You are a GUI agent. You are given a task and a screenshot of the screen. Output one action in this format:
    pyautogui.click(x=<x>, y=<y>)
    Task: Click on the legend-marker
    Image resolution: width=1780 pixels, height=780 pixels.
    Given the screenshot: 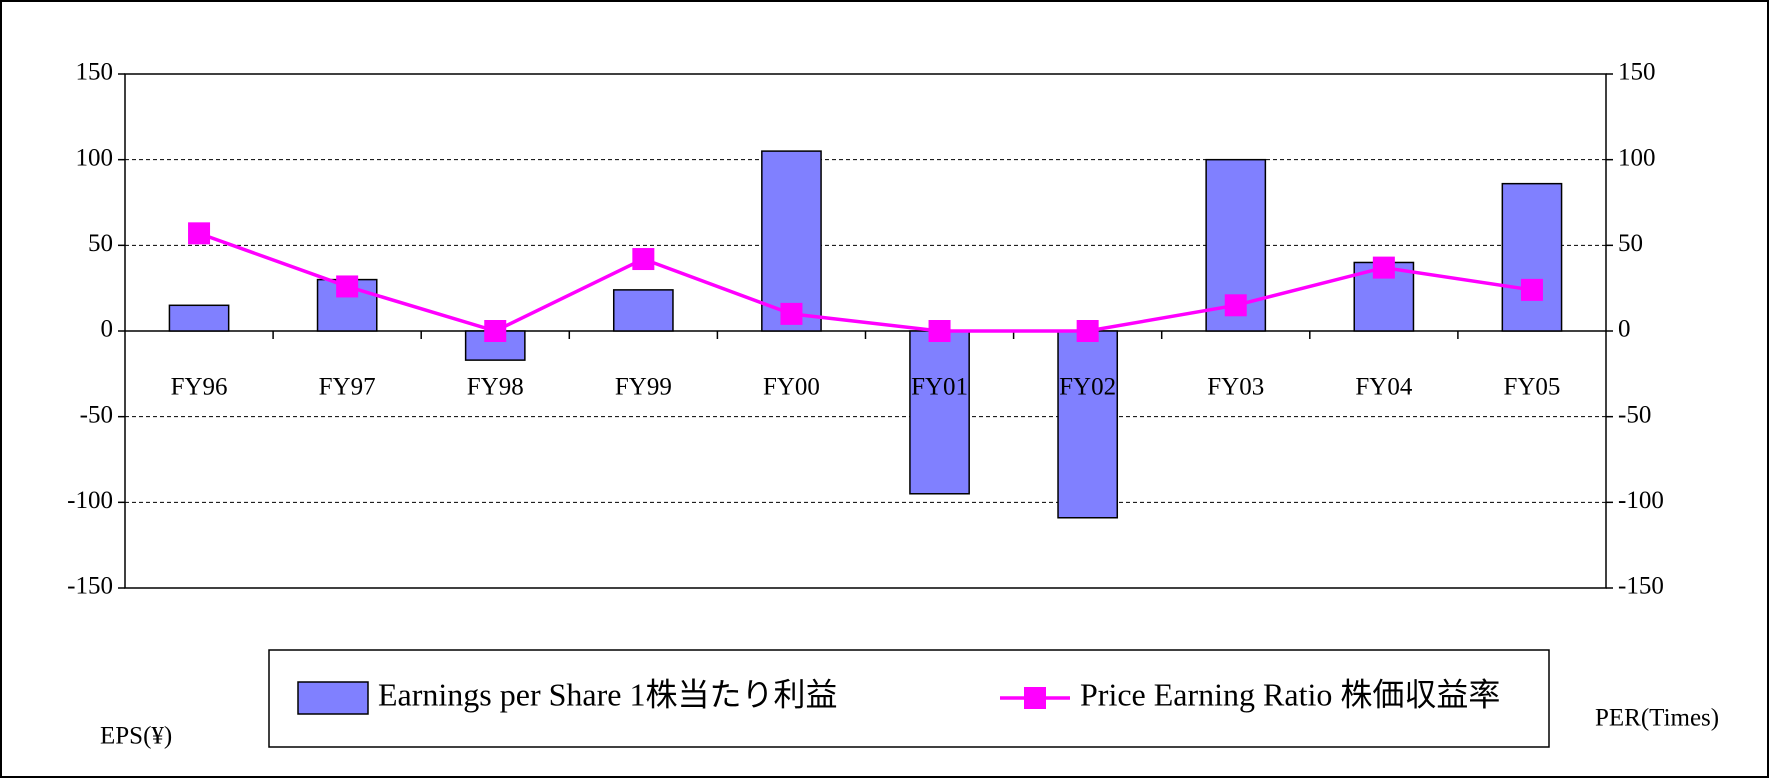 What is the action you would take?
    pyautogui.click(x=1035, y=698)
    